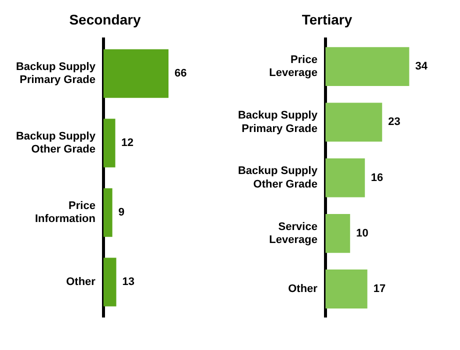 The width and height of the screenshot is (460, 350). What do you see at coordinates (362, 233) in the screenshot?
I see `data-label: 10` at bounding box center [362, 233].